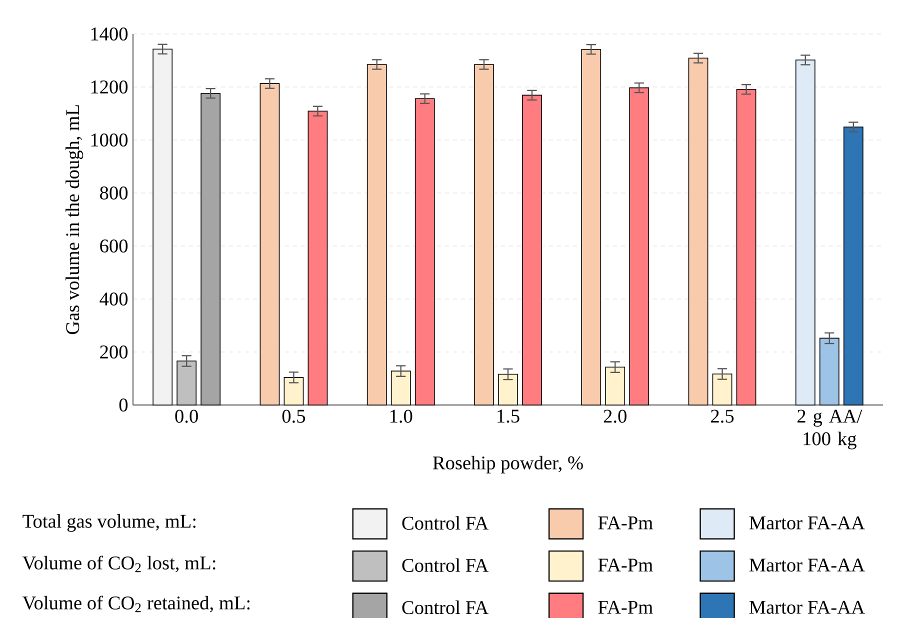 The width and height of the screenshot is (901, 618). I want to click on y-tick-label: 1400, so click(109, 34).